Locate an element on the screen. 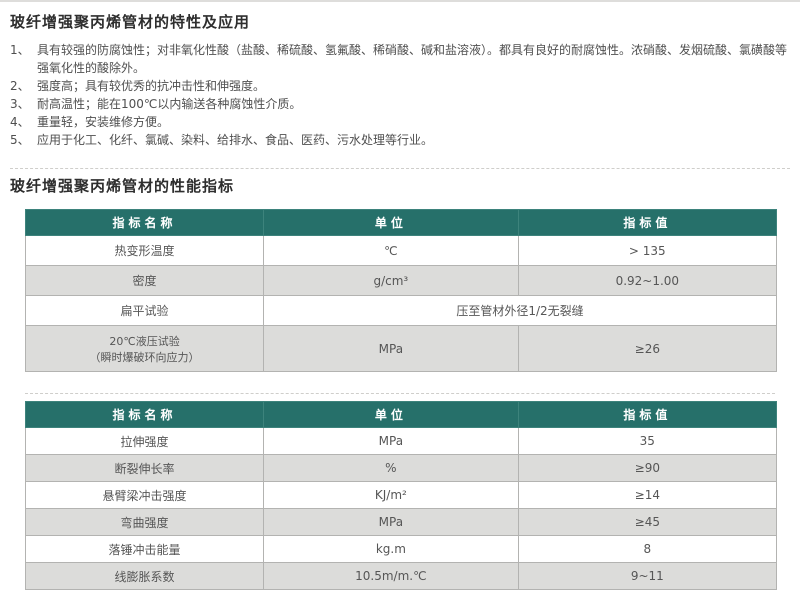  cell-name-line2: （瞬时爆破环向应力） is located at coordinates (144, 357).